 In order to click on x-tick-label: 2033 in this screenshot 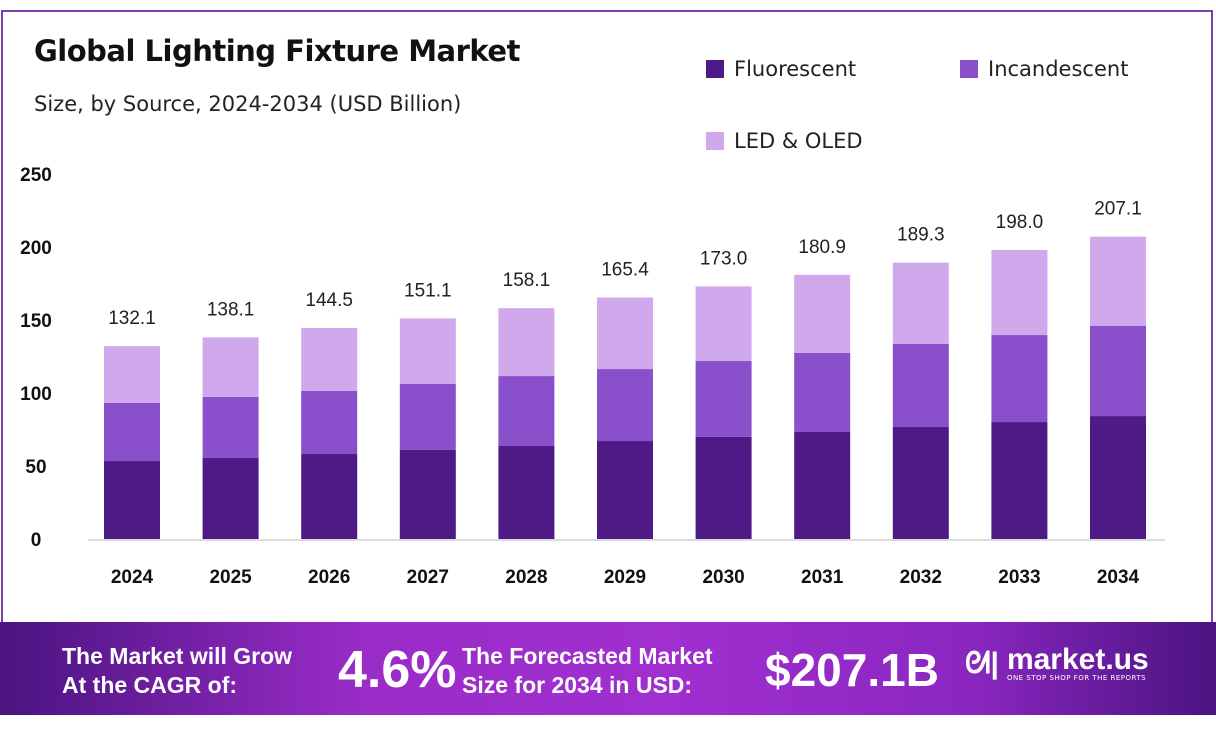, I will do `click(1019, 577)`.